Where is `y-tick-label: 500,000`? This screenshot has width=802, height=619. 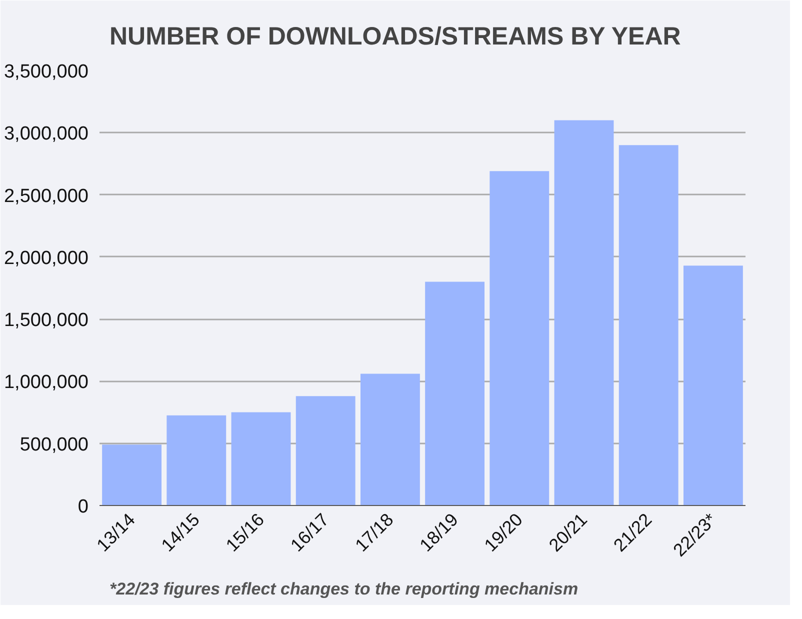
y-tick-label: 500,000 is located at coordinates (54, 445).